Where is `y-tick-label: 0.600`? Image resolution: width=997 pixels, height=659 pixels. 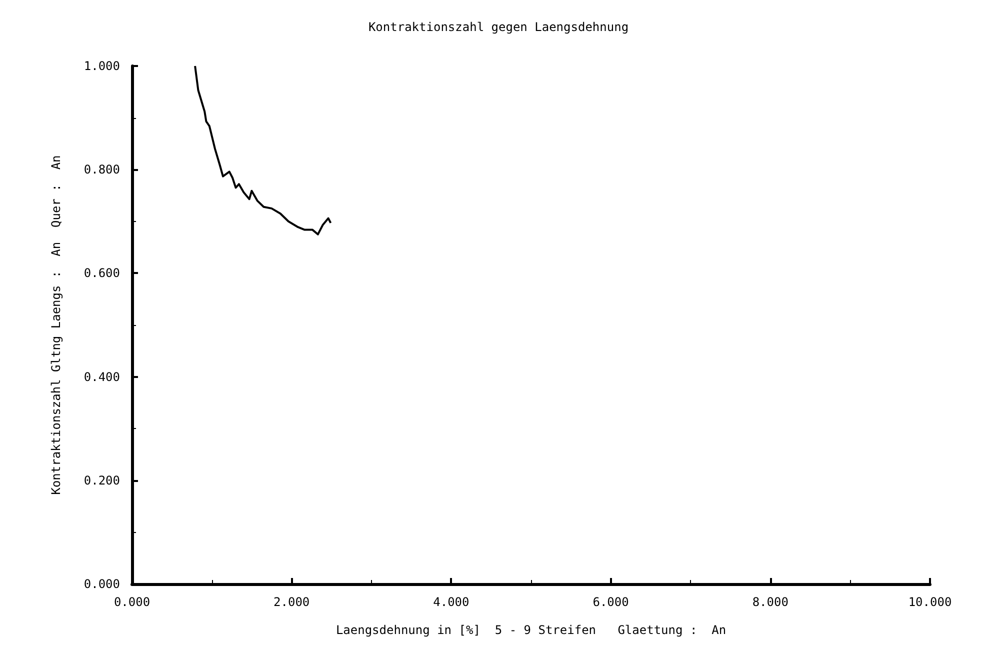
y-tick-label: 0.600 is located at coordinates (102, 273).